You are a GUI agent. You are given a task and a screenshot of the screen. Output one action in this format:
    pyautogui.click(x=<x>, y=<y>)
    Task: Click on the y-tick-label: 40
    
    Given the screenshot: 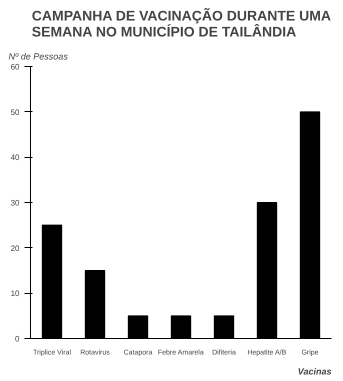 What is the action you would take?
    pyautogui.click(x=15, y=157)
    